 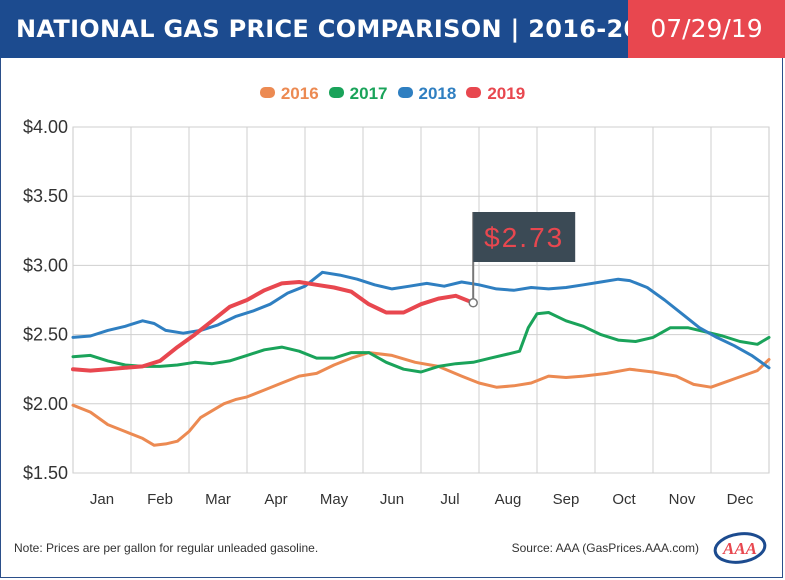 I want to click on x-tick-label: Oct, so click(x=624, y=499).